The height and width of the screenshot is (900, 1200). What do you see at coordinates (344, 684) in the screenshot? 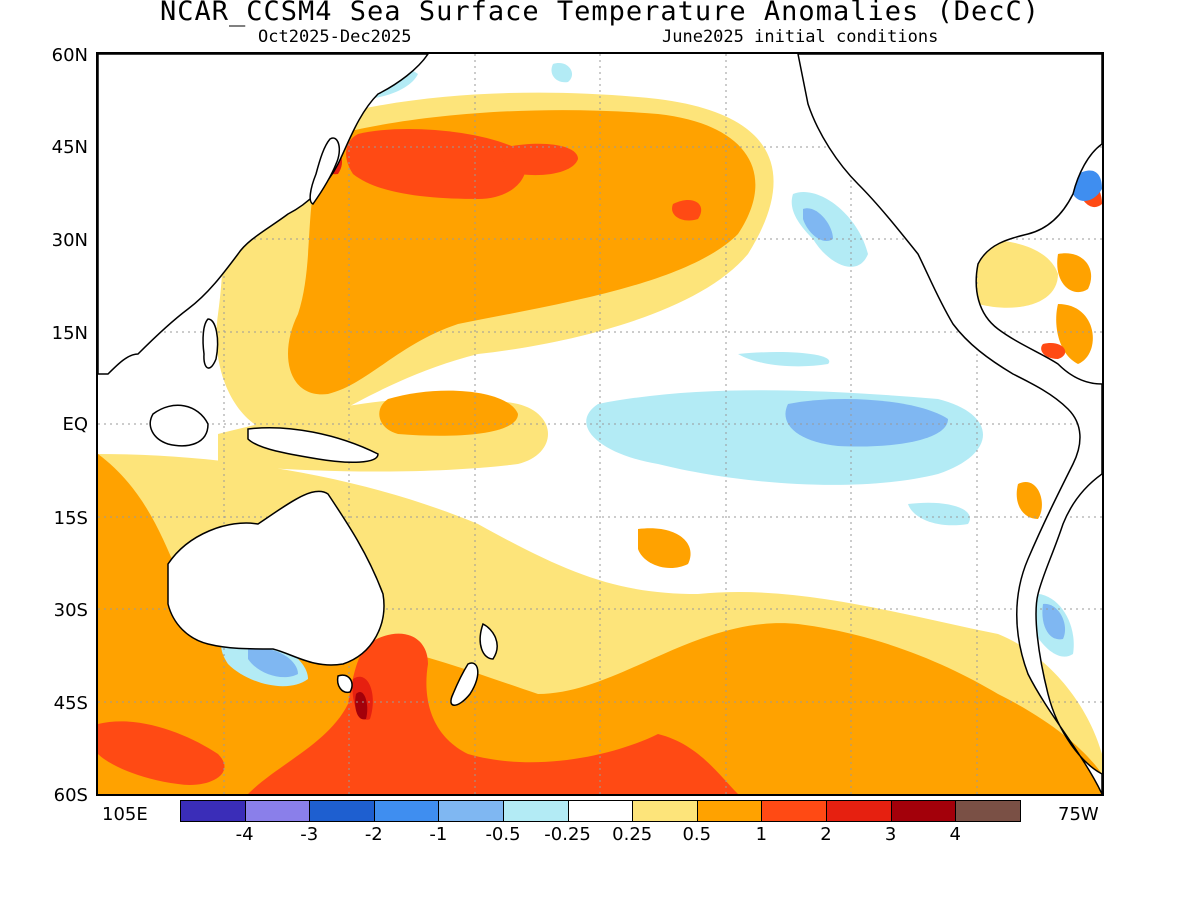
I see `tasmania` at bounding box center [344, 684].